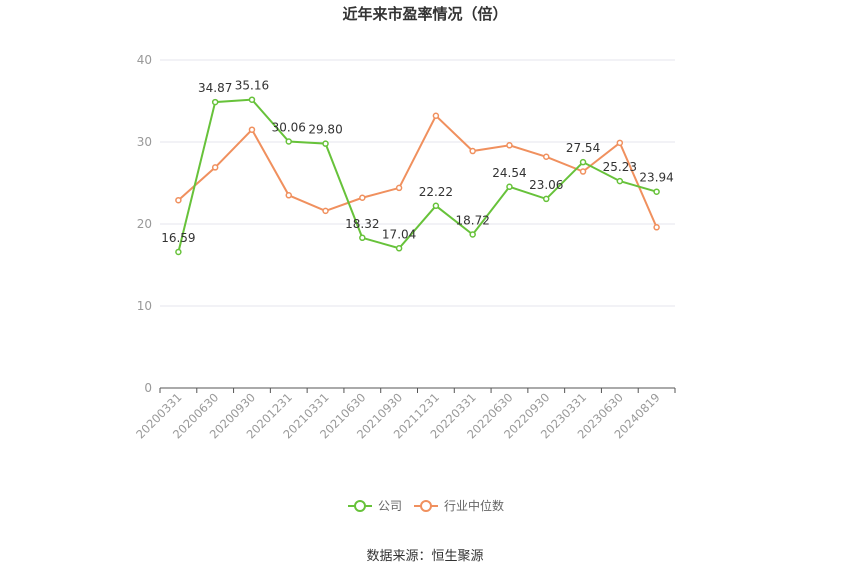 The image size is (850, 575). What do you see at coordinates (424, 14) in the screenshot?
I see `chart-title: 近年来市盈率情况（倍）` at bounding box center [424, 14].